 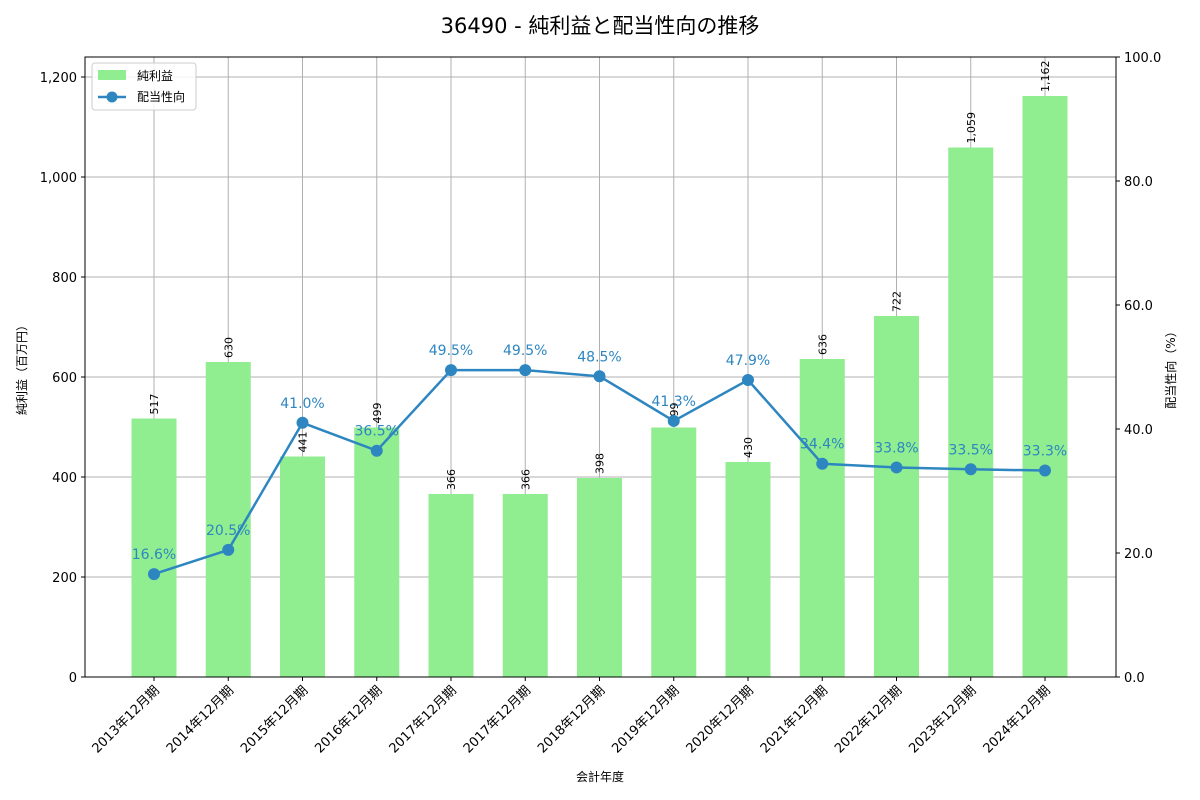 I want to click on y-tick-label: 1,200, so click(x=58, y=78).